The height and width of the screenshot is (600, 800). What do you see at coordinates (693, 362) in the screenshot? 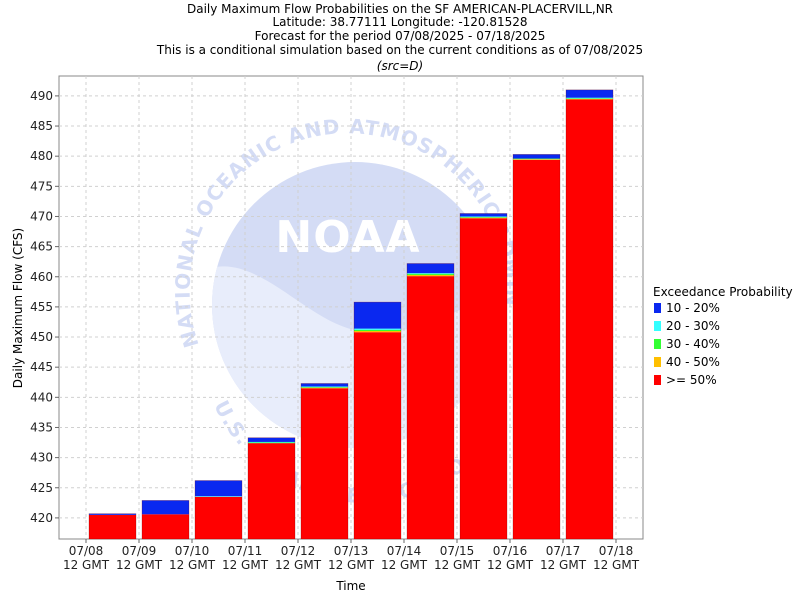
I see `legend-label: 40 - 50%` at bounding box center [693, 362].